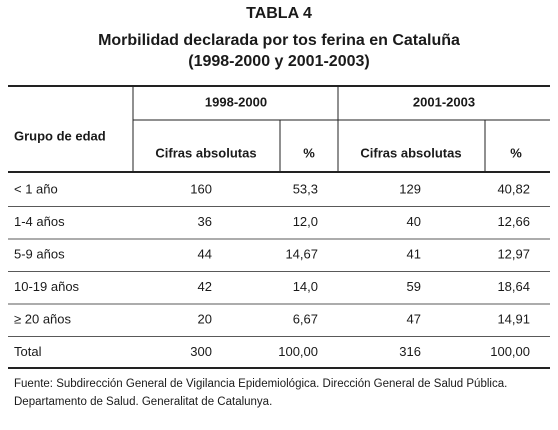 The image size is (558, 430). What do you see at coordinates (414, 221) in the screenshot?
I see `cell: 40` at bounding box center [414, 221].